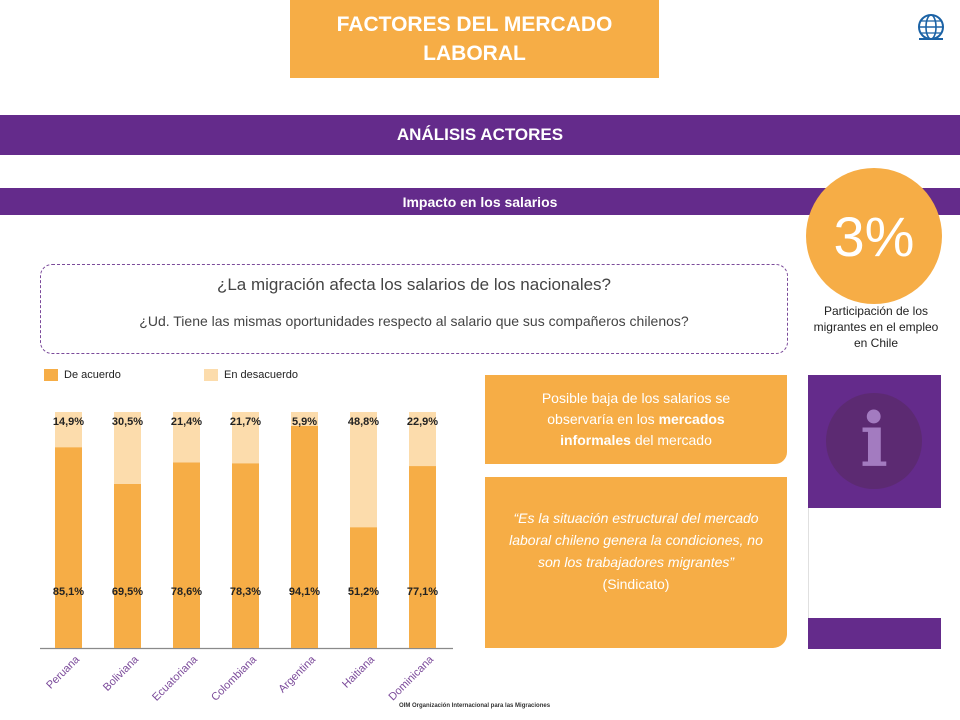  I want to click on category-label: Dominicana, so click(412, 678).